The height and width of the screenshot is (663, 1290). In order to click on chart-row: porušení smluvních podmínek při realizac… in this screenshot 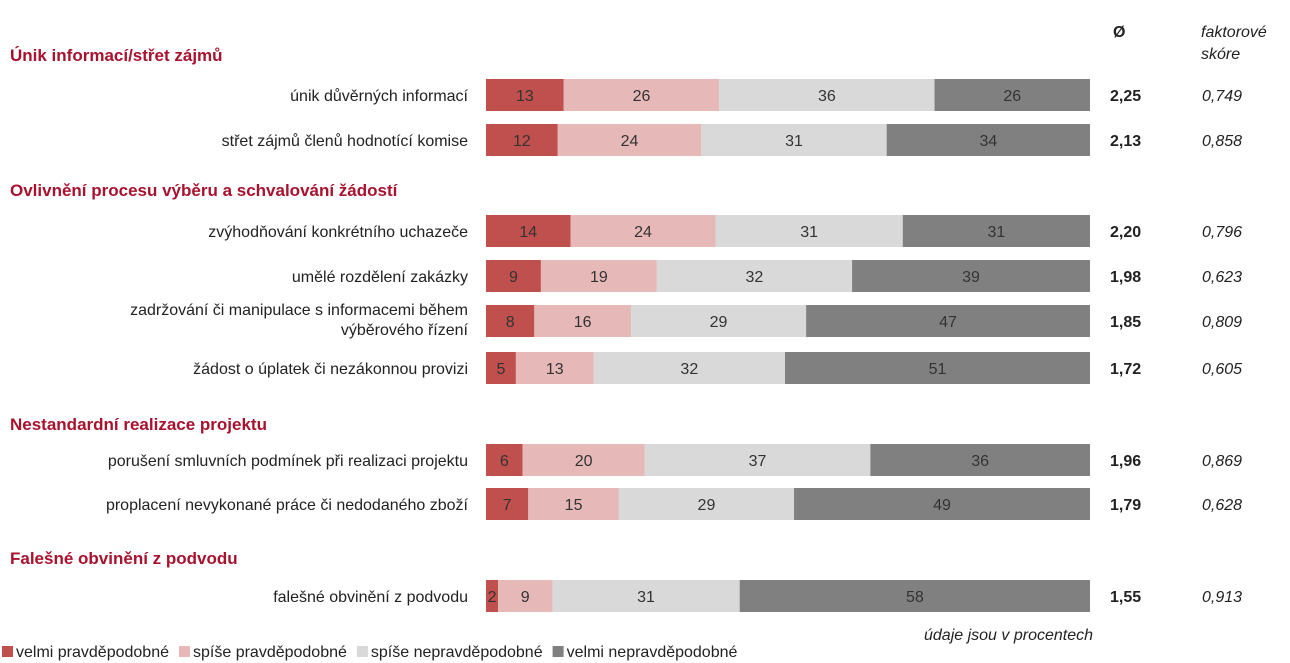, I will do `click(675, 460)`.